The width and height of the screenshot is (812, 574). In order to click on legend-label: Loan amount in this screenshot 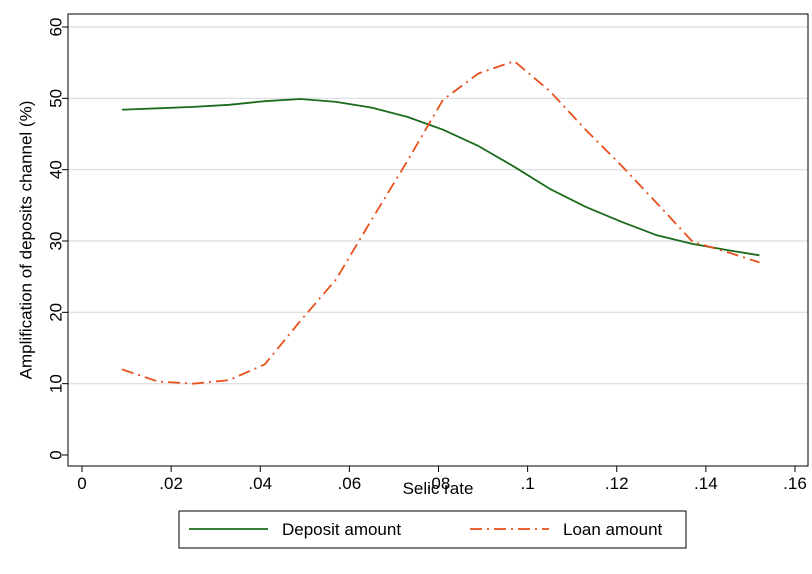, I will do `click(613, 529)`.